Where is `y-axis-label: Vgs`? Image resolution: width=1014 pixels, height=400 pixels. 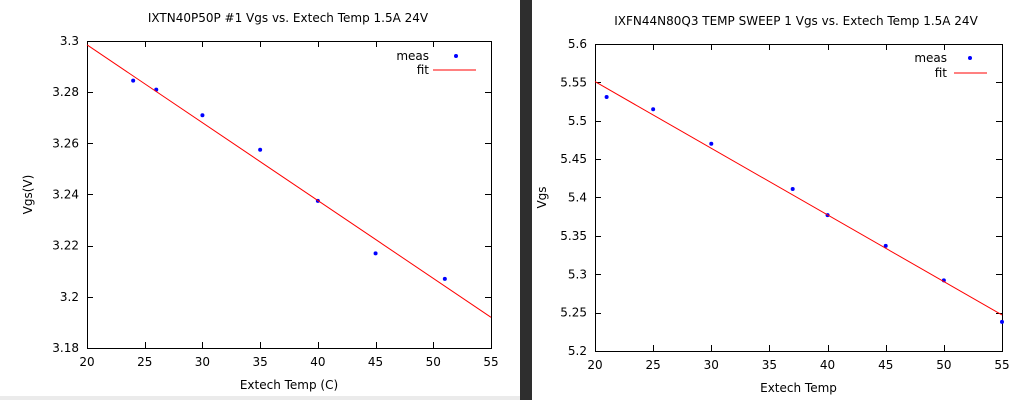
y-axis-label: Vgs is located at coordinates (542, 197).